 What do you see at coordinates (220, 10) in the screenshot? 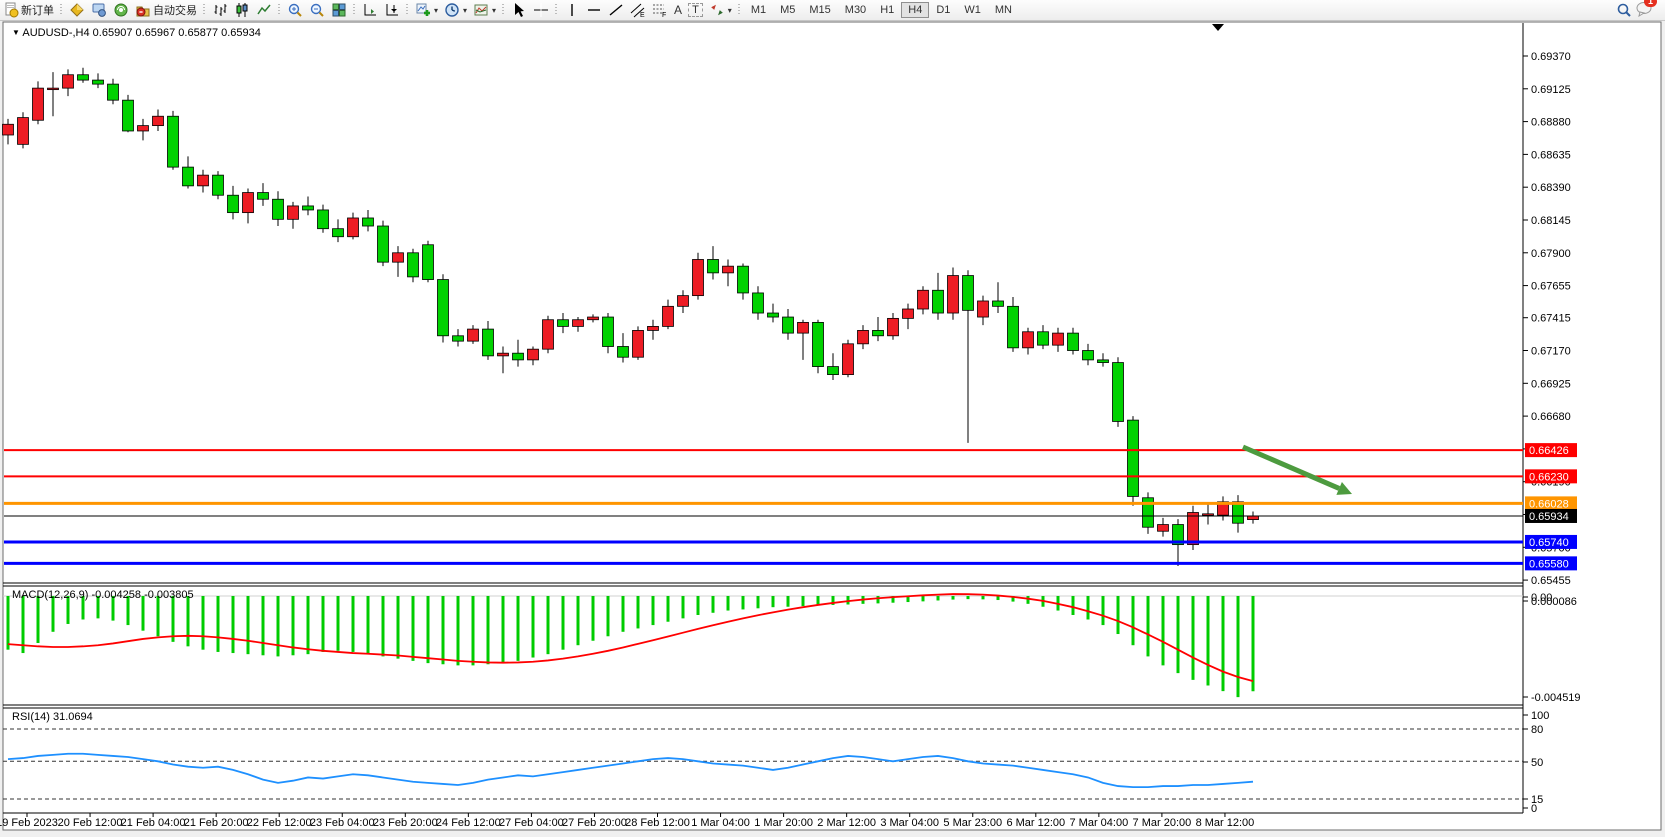
I see `bar-chart-button` at bounding box center [220, 10].